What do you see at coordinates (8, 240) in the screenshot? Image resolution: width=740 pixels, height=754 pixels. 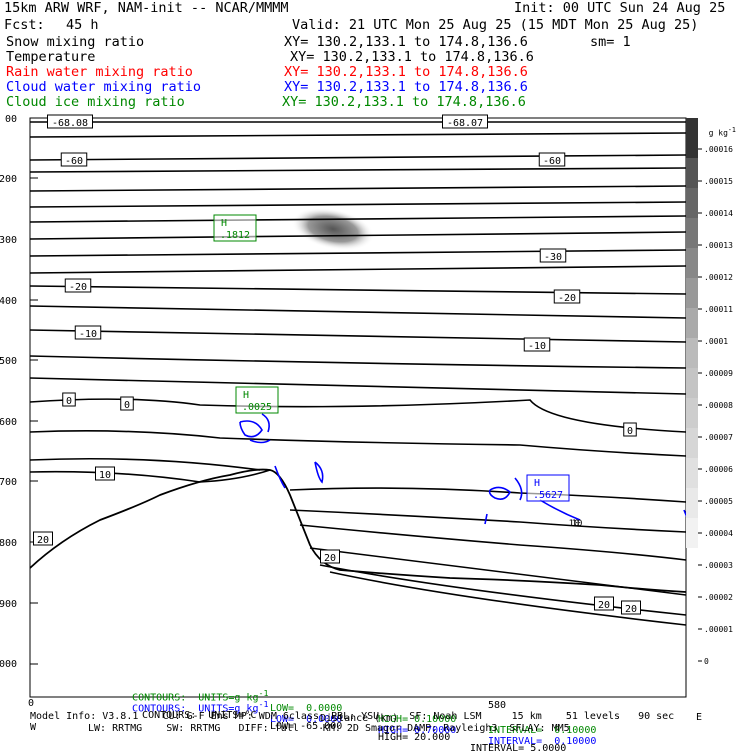 I see `y-tick-label: 300` at bounding box center [8, 240].